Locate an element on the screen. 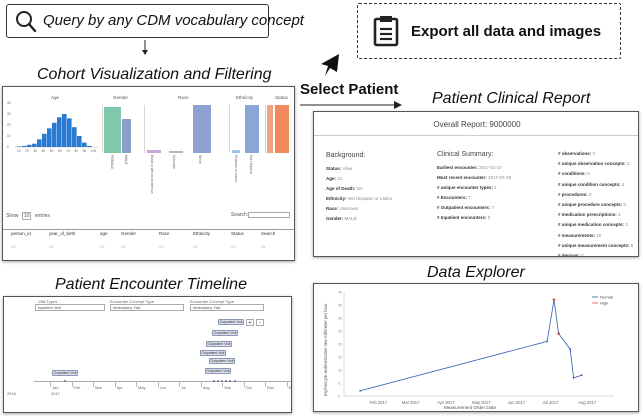  age-ytick-label: 0 is located at coordinates (8, 147).